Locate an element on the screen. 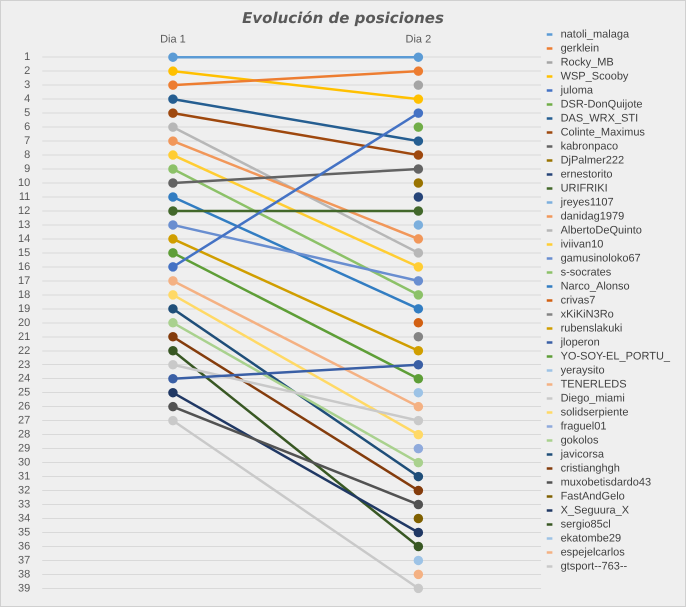  y-tick-label: 26 is located at coordinates (24, 406).